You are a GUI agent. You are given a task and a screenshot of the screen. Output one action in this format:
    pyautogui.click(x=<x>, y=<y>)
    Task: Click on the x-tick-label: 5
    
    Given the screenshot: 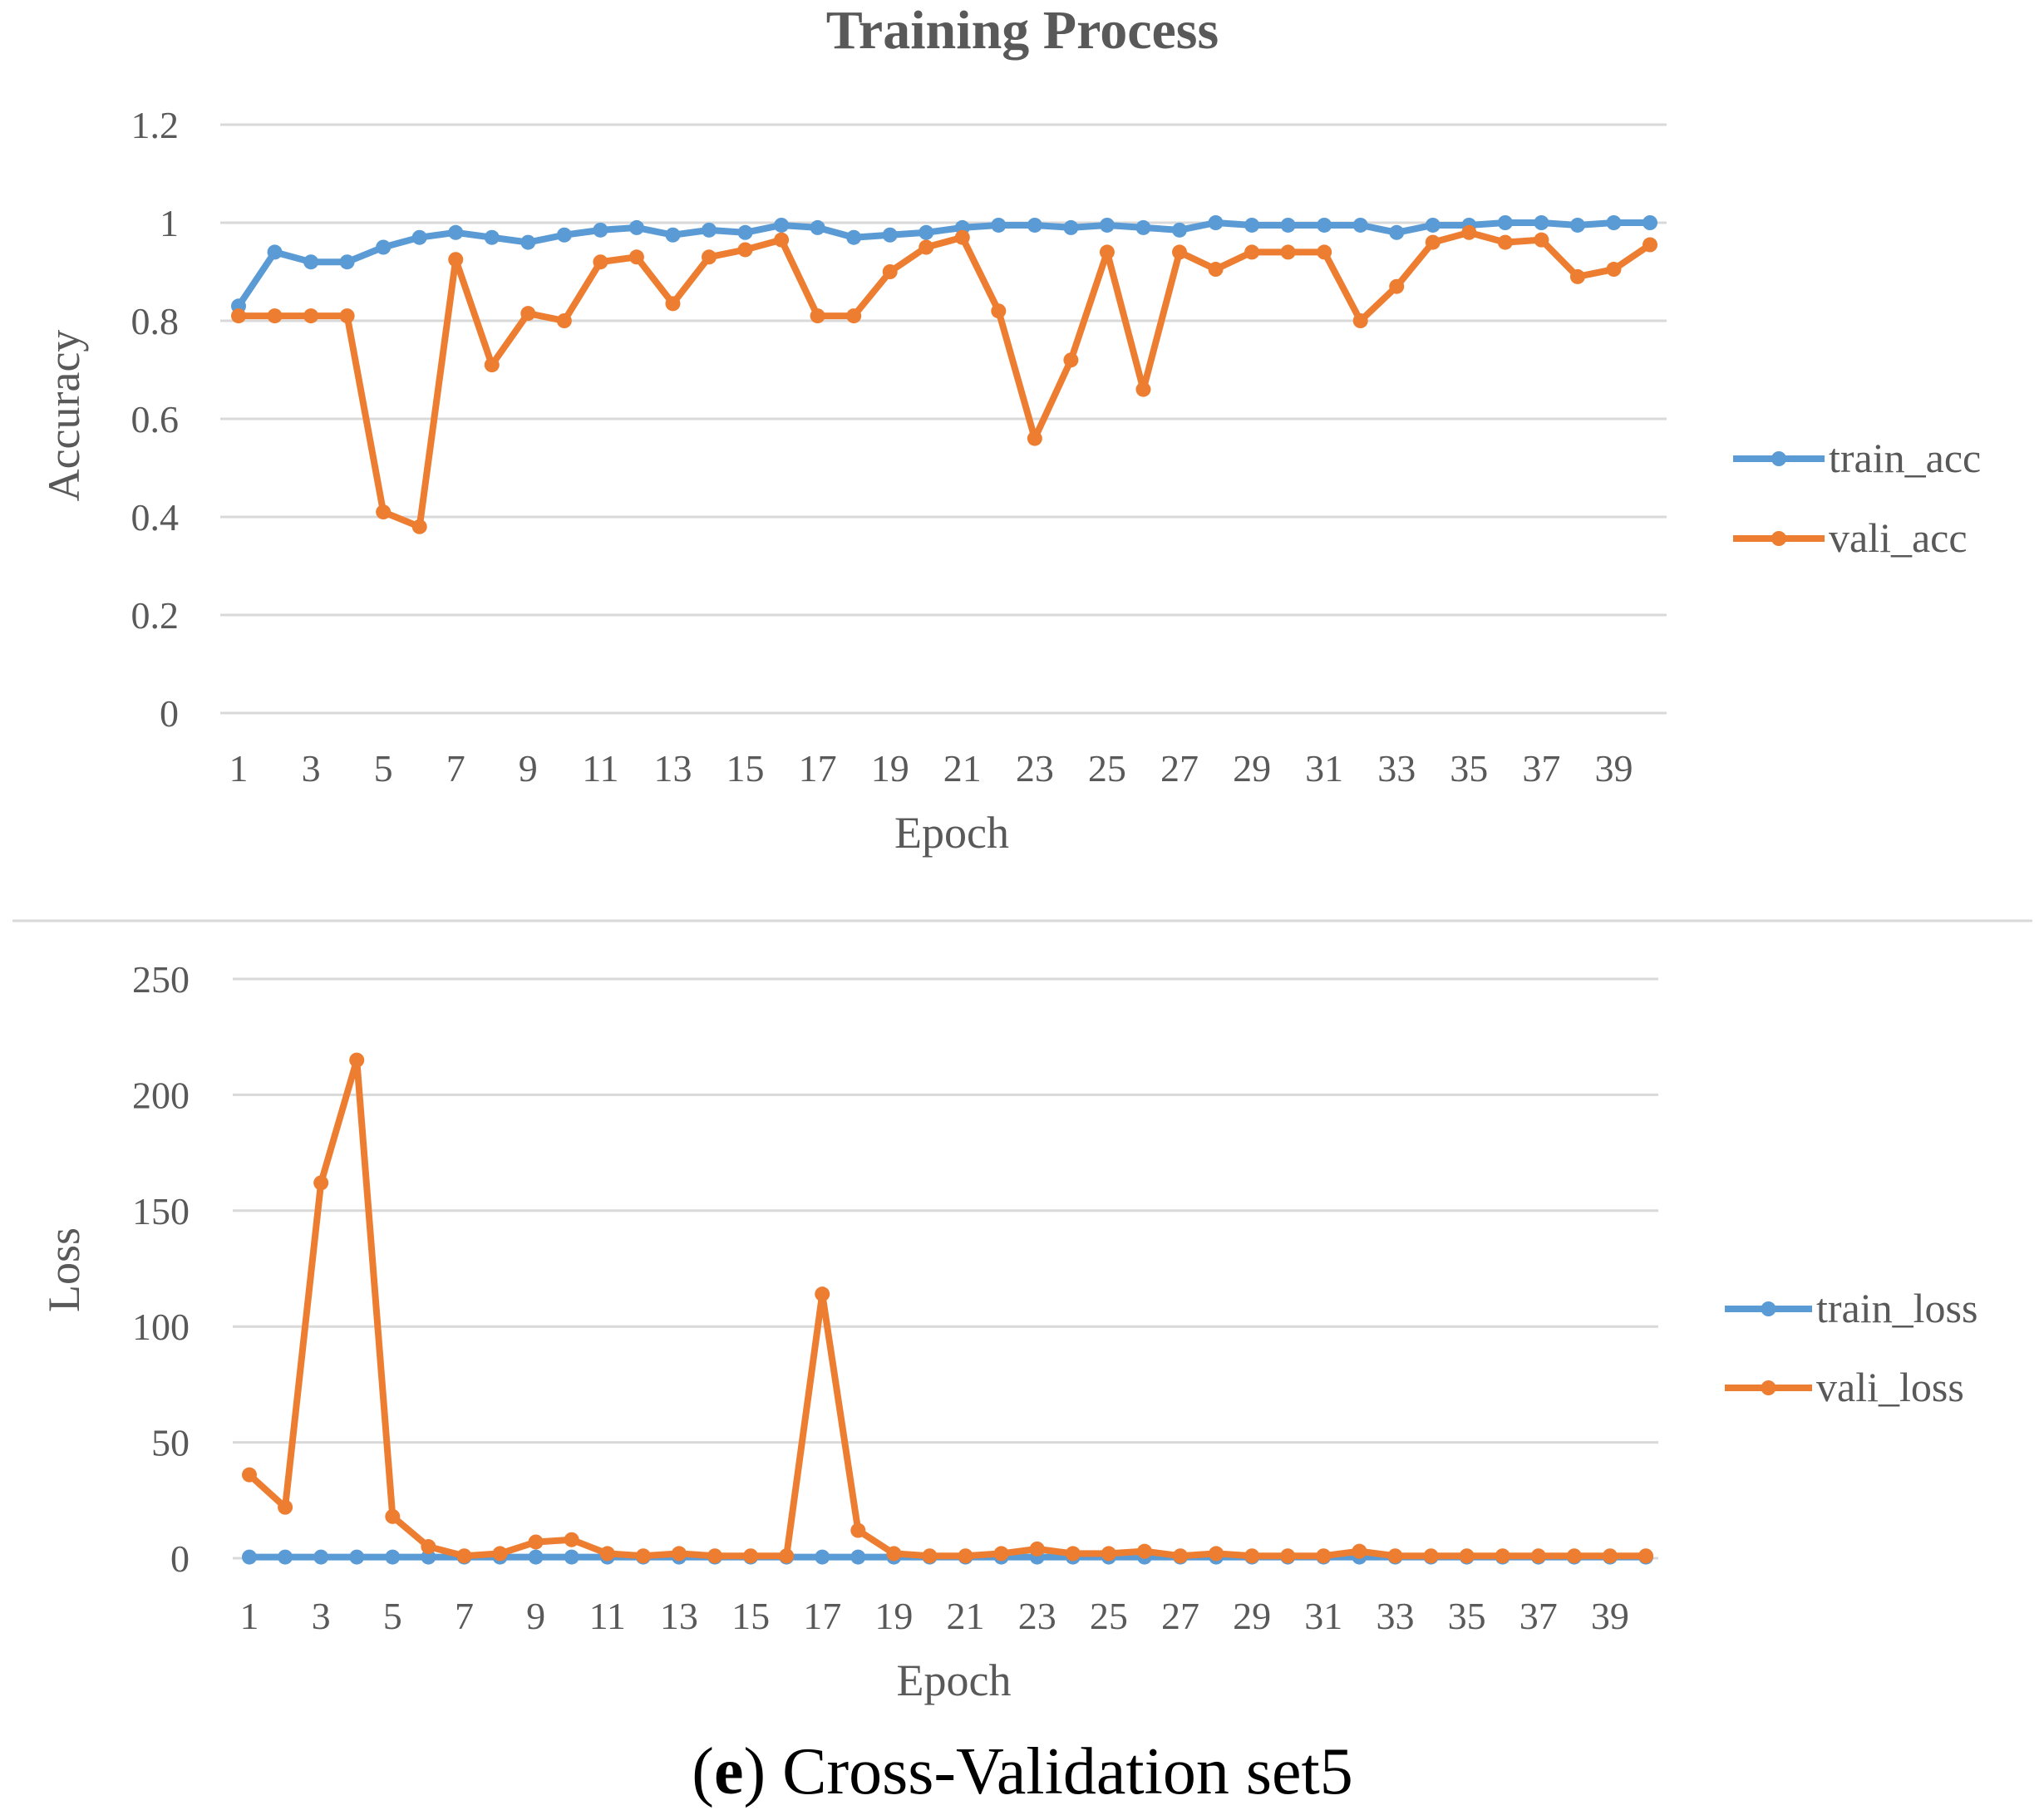 What is the action you would take?
    pyautogui.click(x=392, y=1616)
    